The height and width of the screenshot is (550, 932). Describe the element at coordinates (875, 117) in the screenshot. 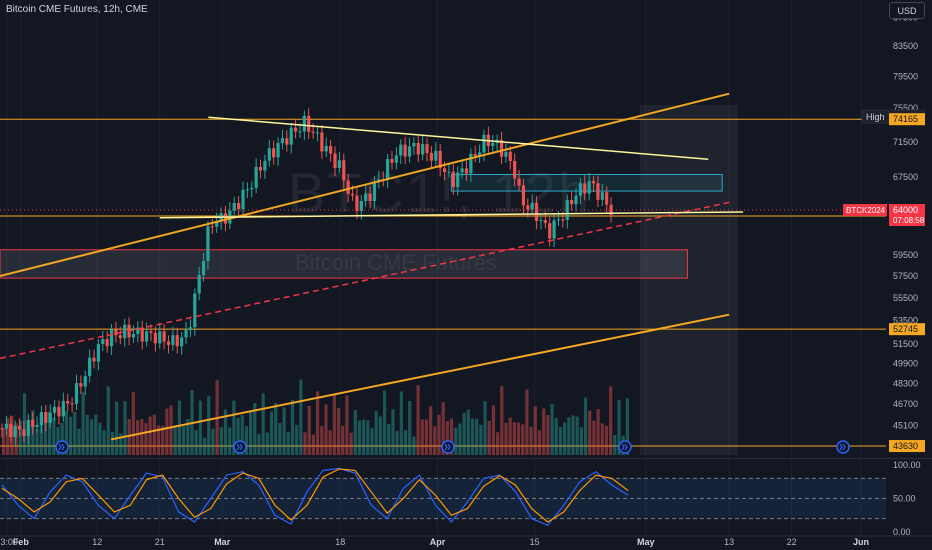

I see `high-label-text: High` at that location.